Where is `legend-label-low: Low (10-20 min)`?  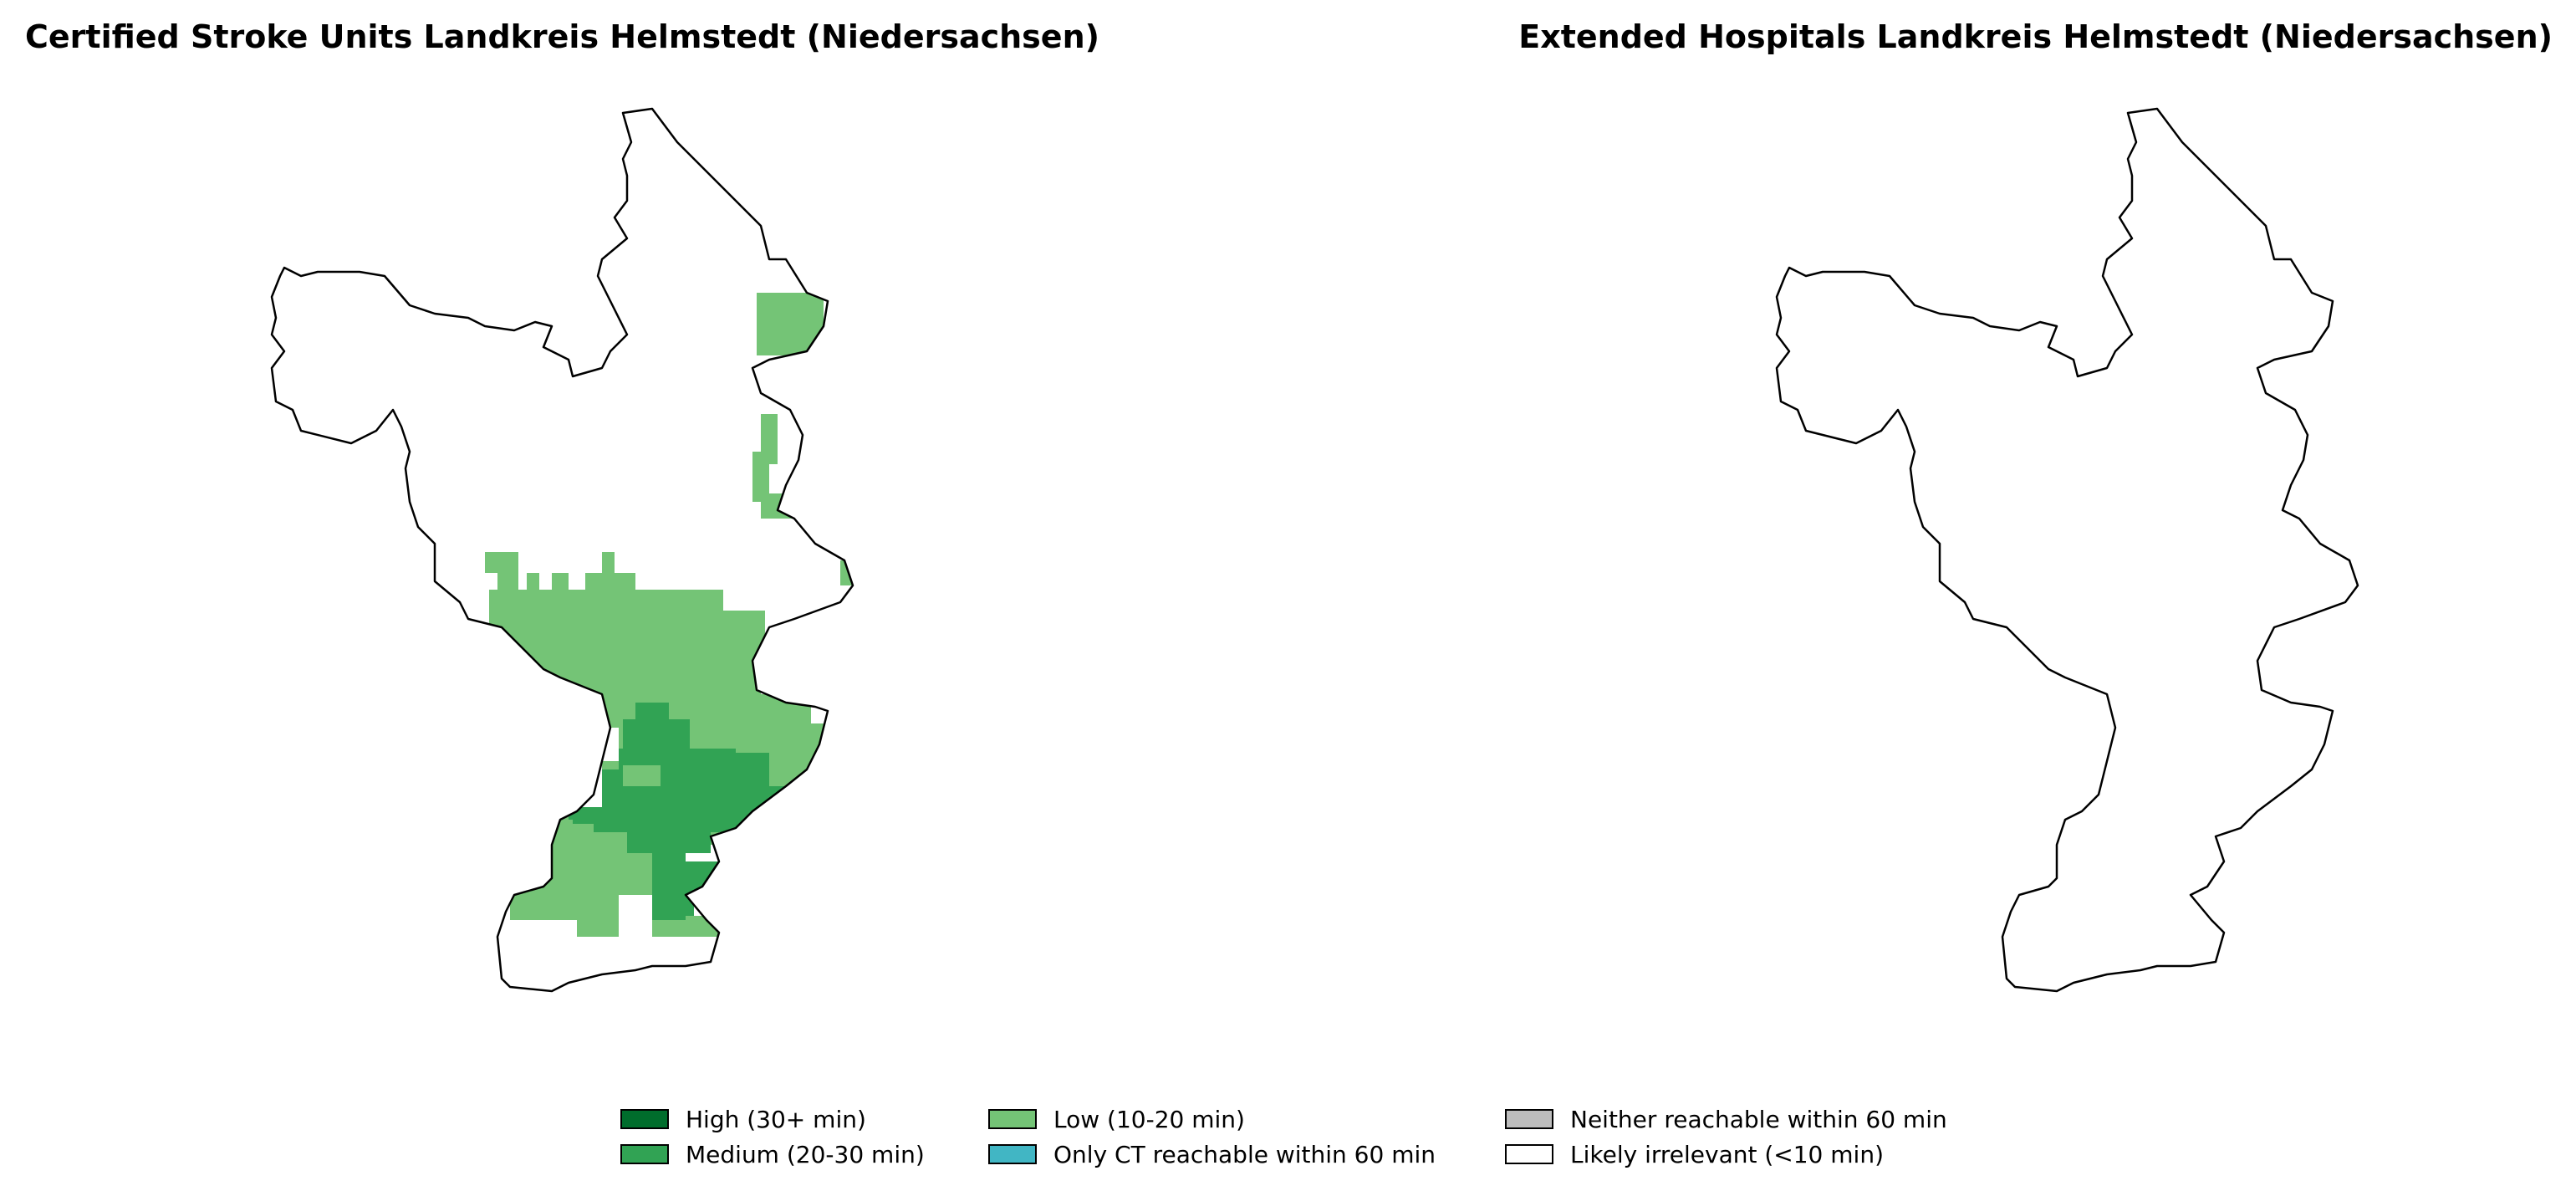
legend-label-low: Low (10-20 min) is located at coordinates (1149, 1119).